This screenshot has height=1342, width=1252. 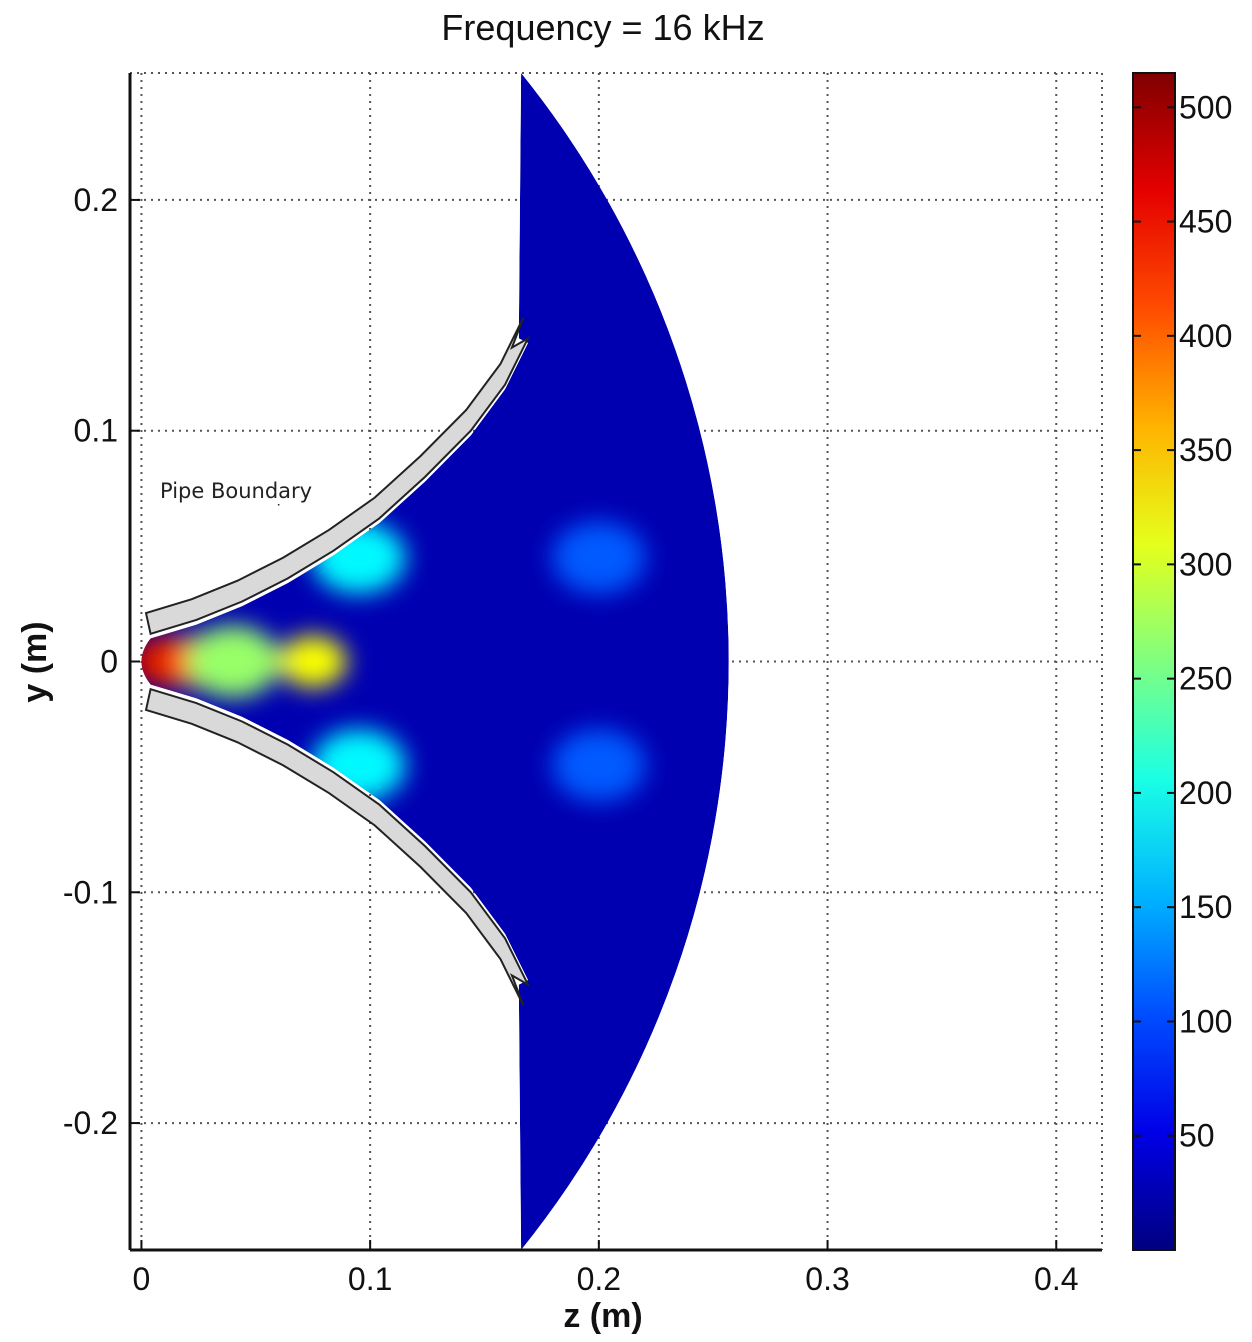 What do you see at coordinates (1205, 450) in the screenshot?
I see `colorbar-tick-label: 350` at bounding box center [1205, 450].